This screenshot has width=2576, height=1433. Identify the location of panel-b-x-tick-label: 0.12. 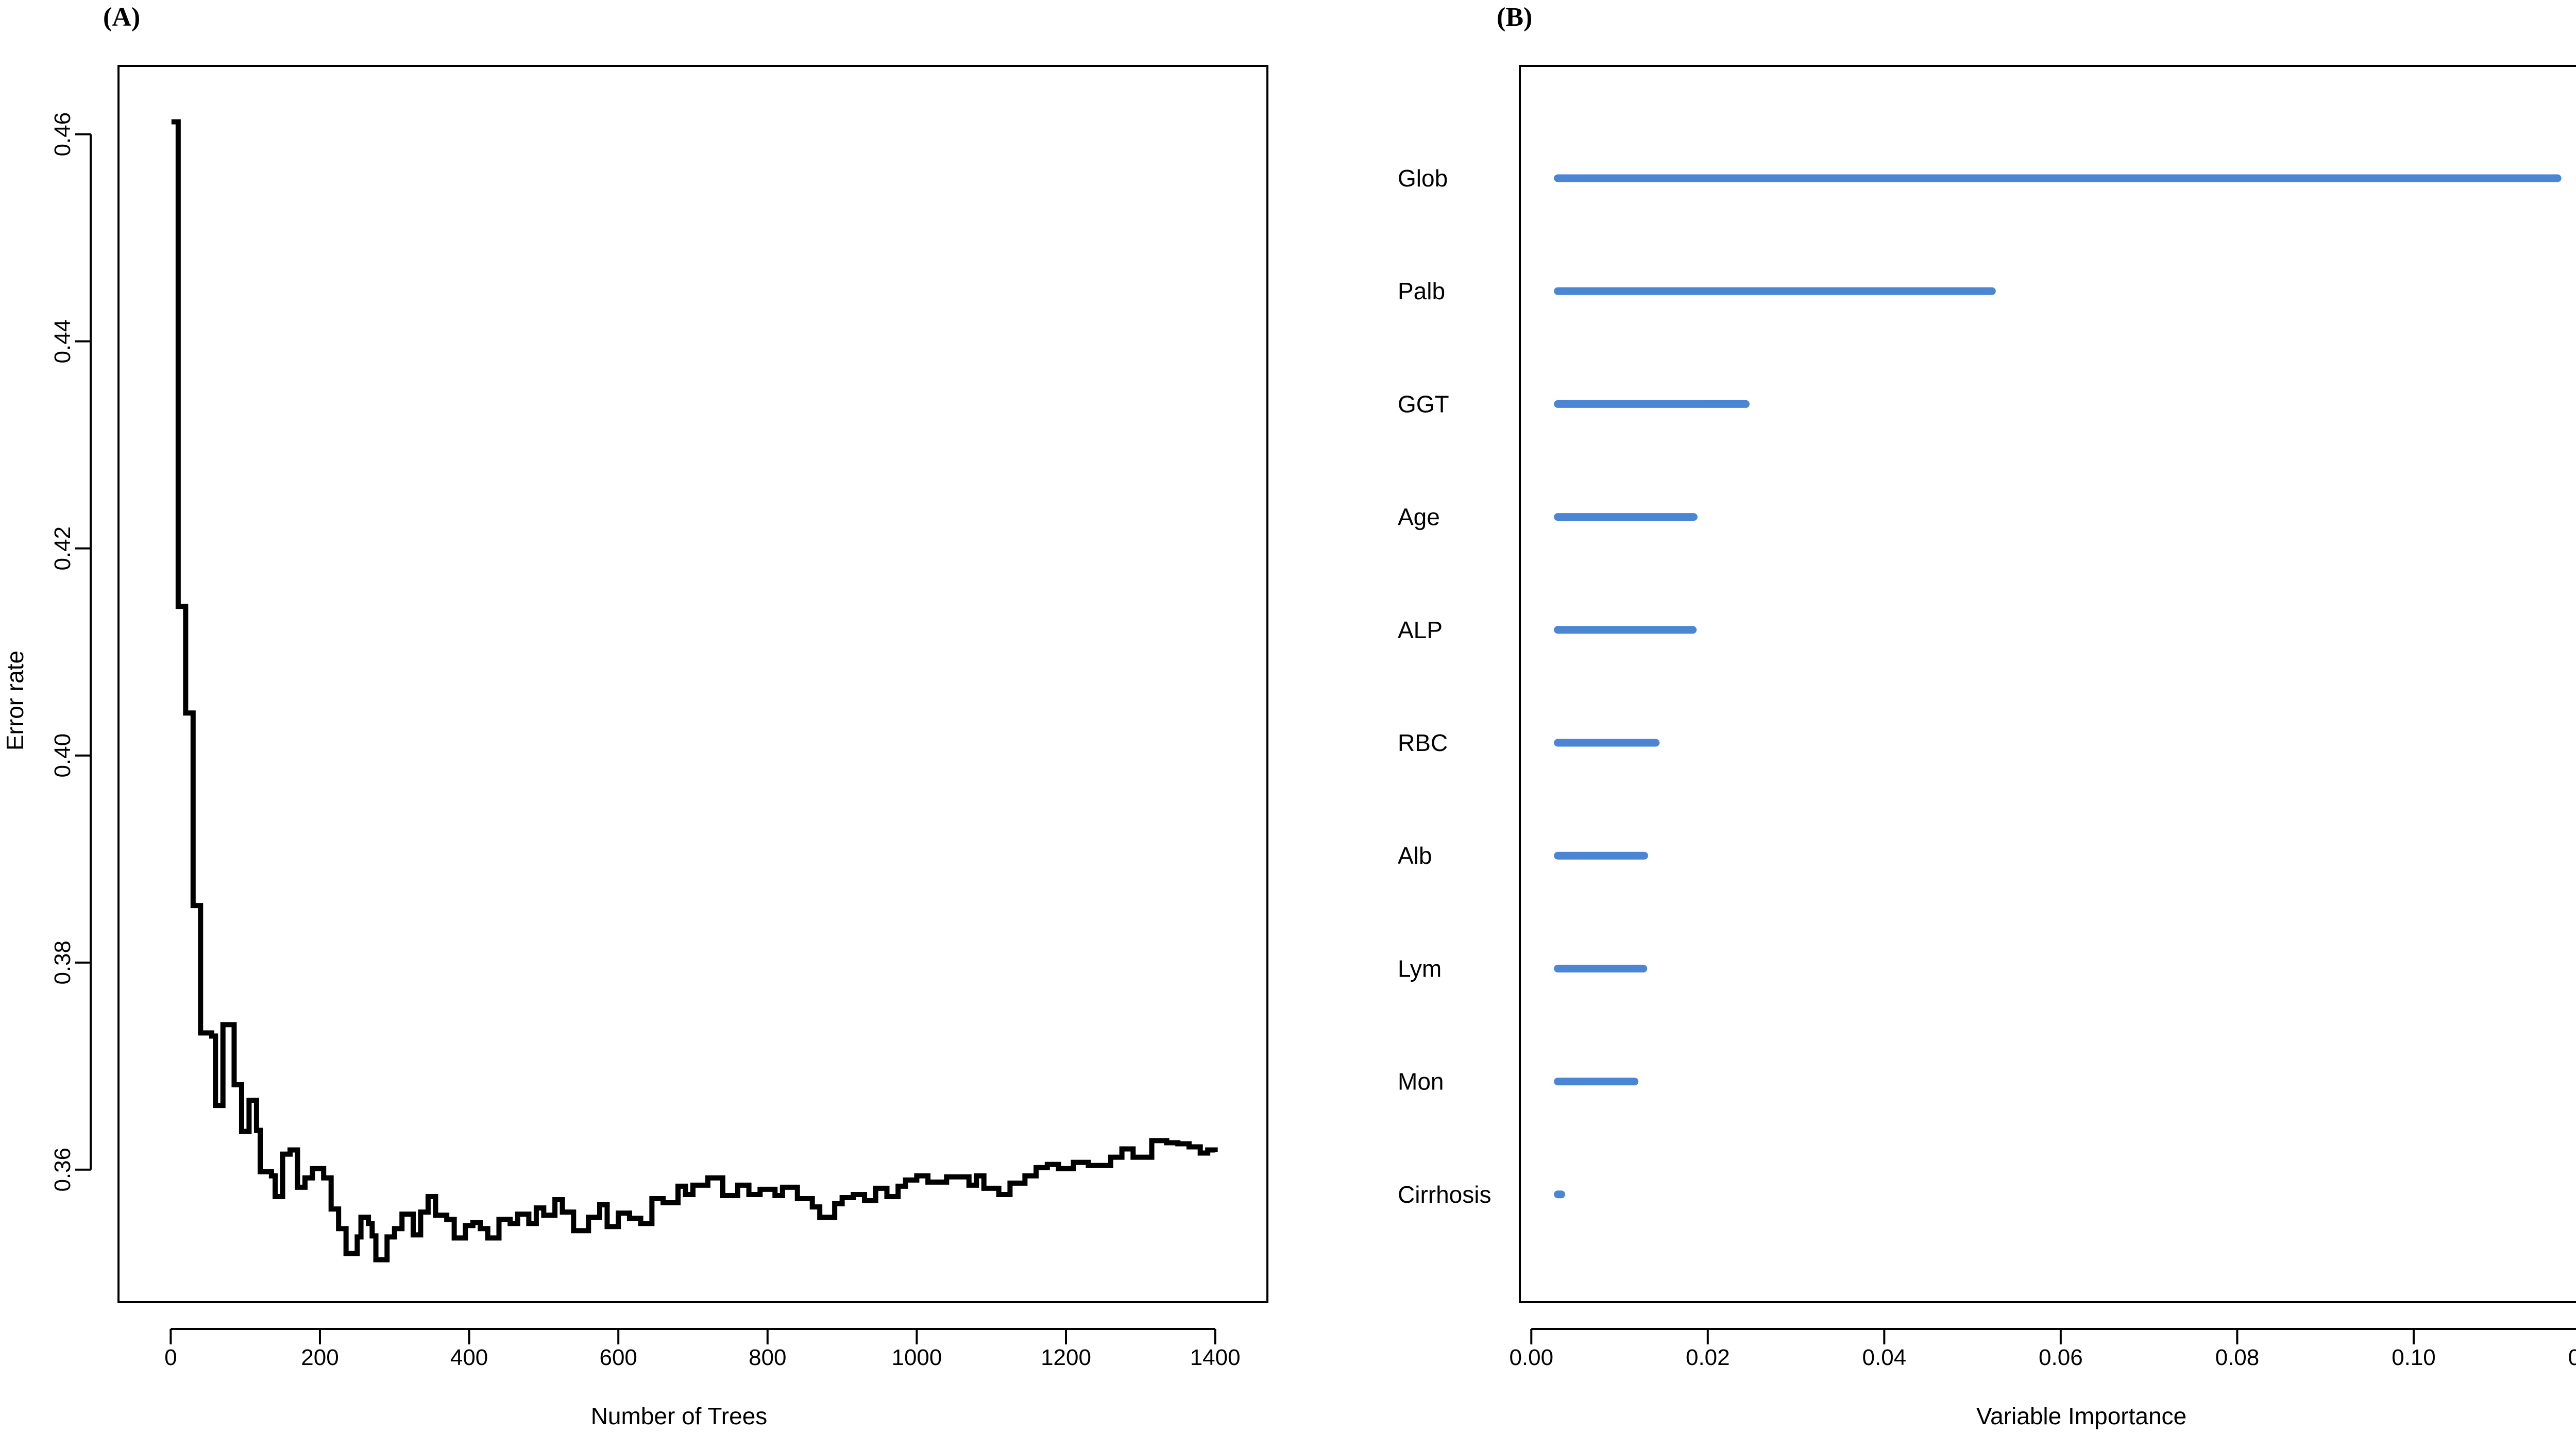
(2572, 1357).